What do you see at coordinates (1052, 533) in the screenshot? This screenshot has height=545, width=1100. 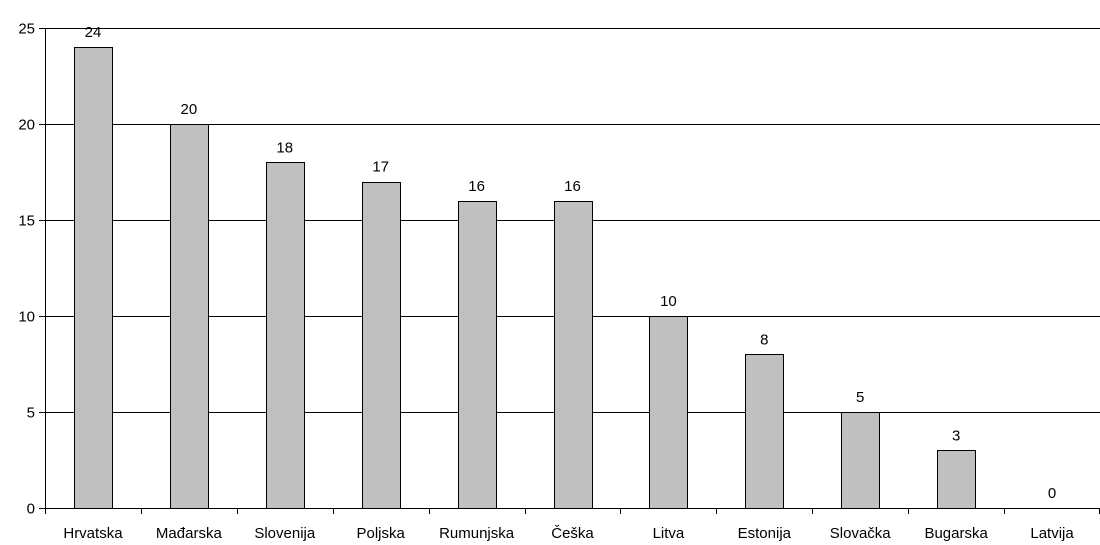 I see `x-tick-label-11: Latvija` at bounding box center [1052, 533].